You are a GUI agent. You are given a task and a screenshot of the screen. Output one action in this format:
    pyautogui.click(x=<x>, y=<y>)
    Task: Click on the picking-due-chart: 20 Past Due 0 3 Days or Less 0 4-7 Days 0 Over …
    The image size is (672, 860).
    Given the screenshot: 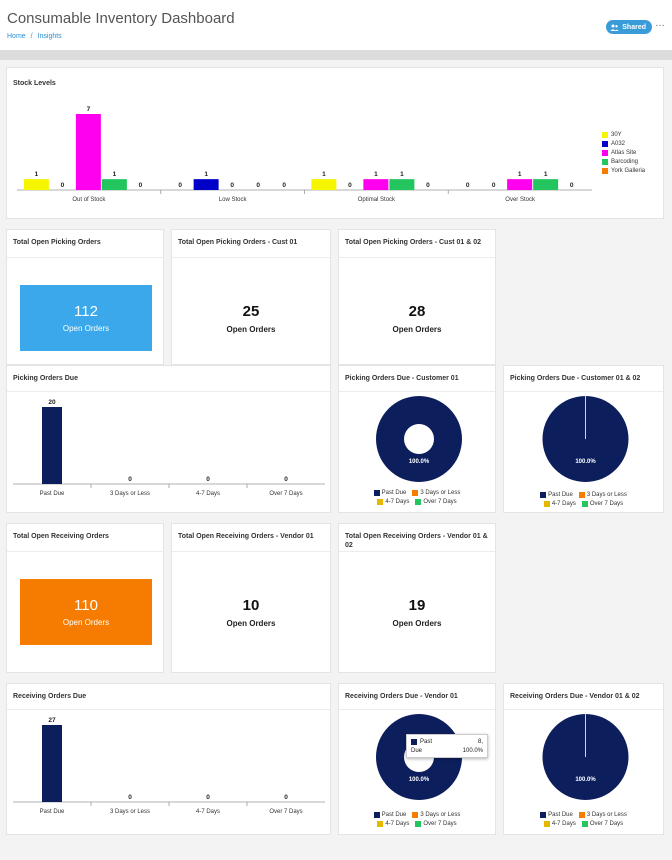 What is the action you would take?
    pyautogui.click(x=169, y=448)
    